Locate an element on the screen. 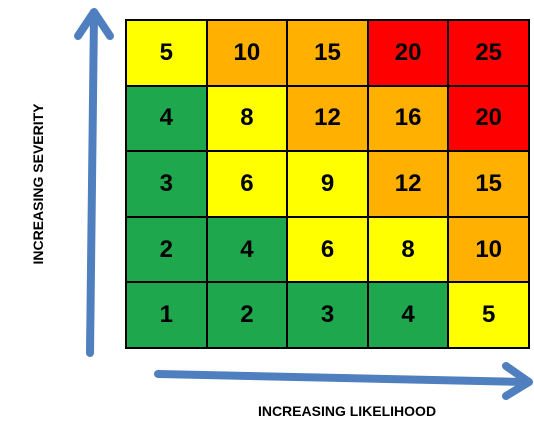 Image resolution: width=534 pixels, height=424 pixels. matrix-cell: 9 is located at coordinates (327, 184).